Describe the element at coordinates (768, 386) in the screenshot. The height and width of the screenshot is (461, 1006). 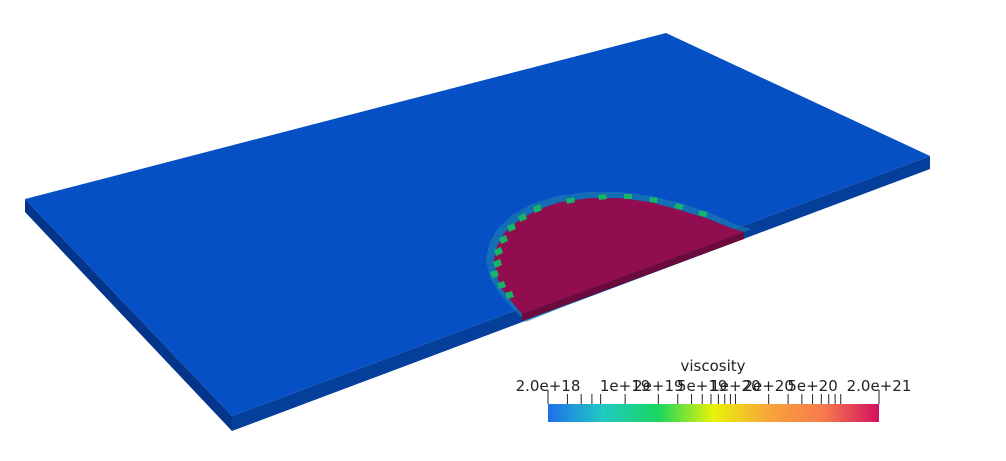
I see `colorbar-tick-label: 2e+20` at that location.